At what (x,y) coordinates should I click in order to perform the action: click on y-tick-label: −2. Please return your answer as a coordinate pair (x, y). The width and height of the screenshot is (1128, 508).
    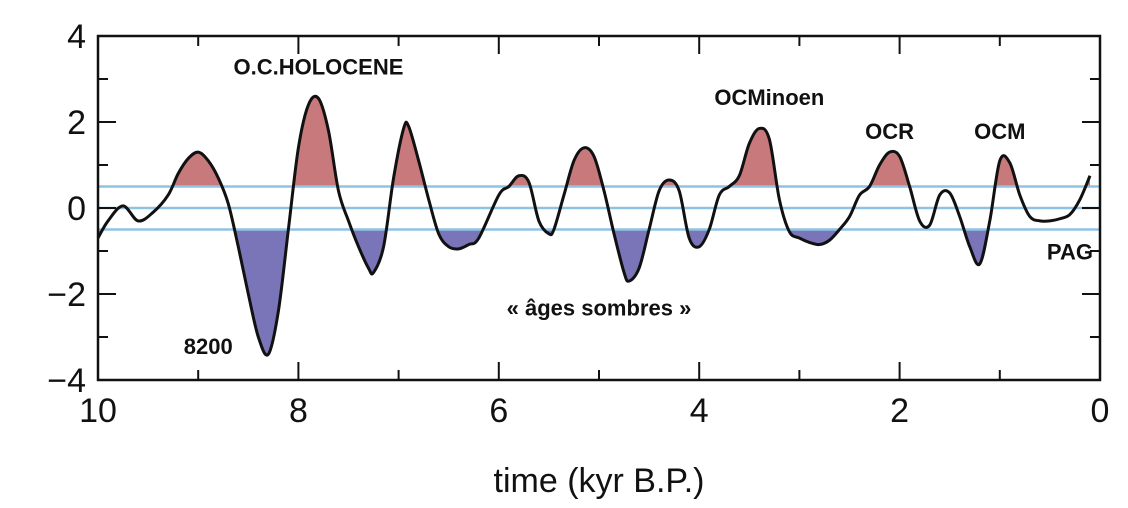
    Looking at the image, I should click on (66, 295).